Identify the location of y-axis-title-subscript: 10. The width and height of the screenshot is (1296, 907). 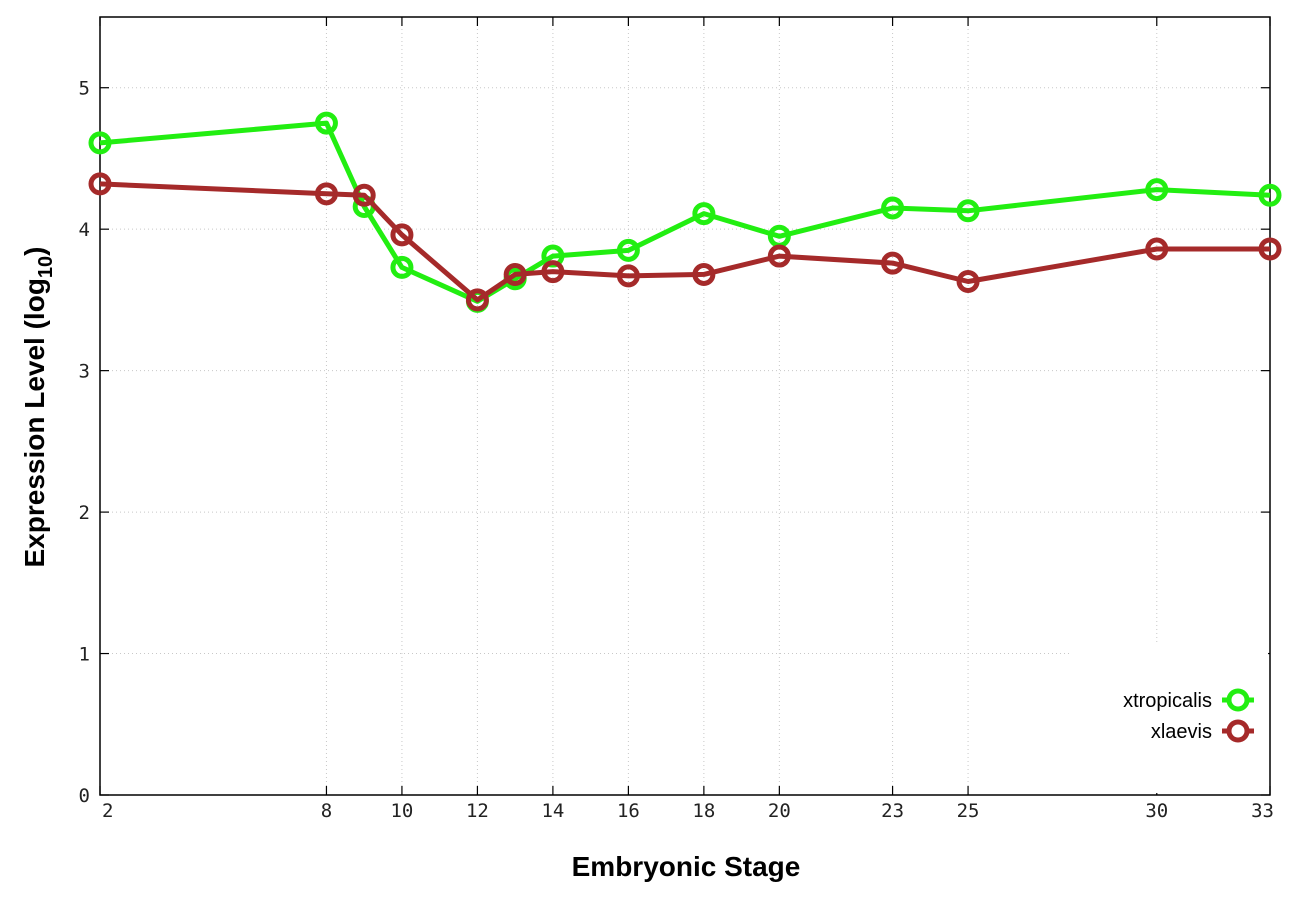
(46, 267).